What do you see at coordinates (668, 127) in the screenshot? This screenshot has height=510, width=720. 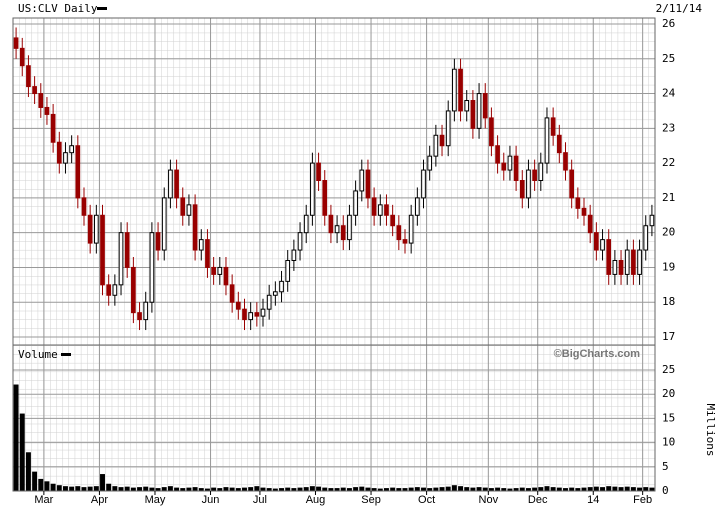 I see `y-tick-label: 23` at bounding box center [668, 127].